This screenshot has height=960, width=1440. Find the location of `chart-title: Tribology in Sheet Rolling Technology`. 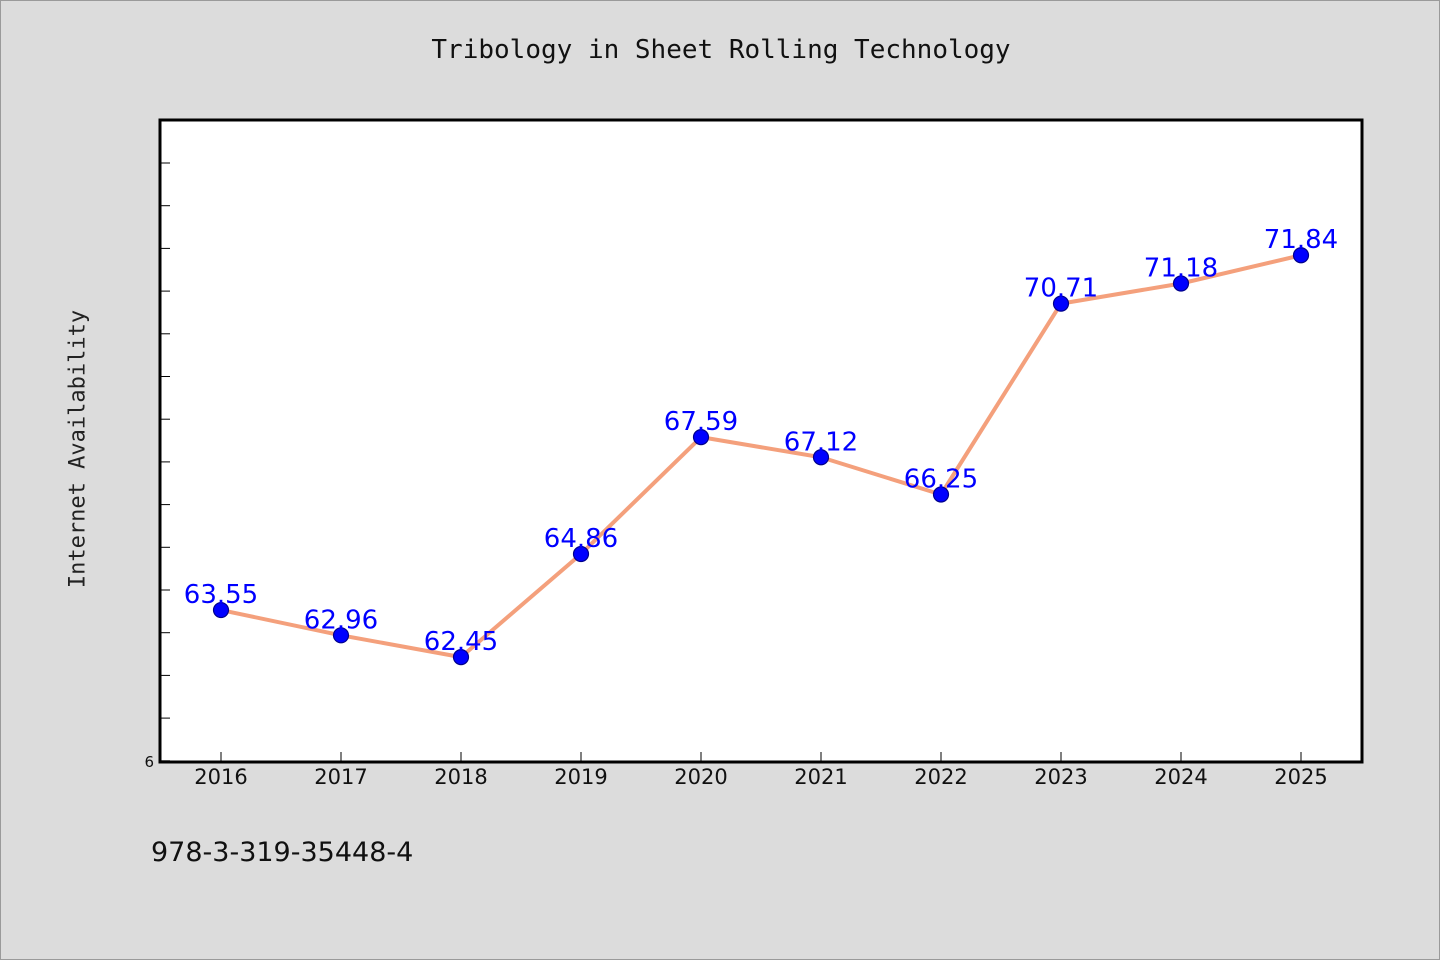

chart-title: Tribology in Sheet Rolling Technology is located at coordinates (721, 50).